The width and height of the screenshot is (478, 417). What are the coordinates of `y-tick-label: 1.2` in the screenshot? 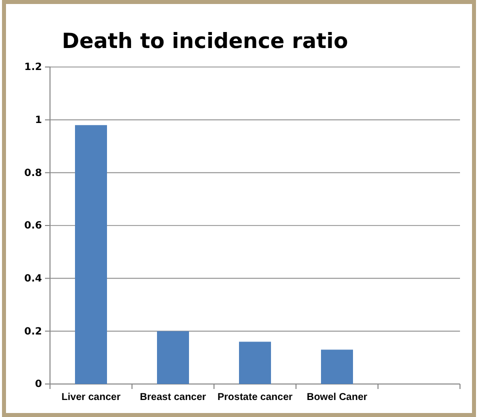 It's located at (33, 68).